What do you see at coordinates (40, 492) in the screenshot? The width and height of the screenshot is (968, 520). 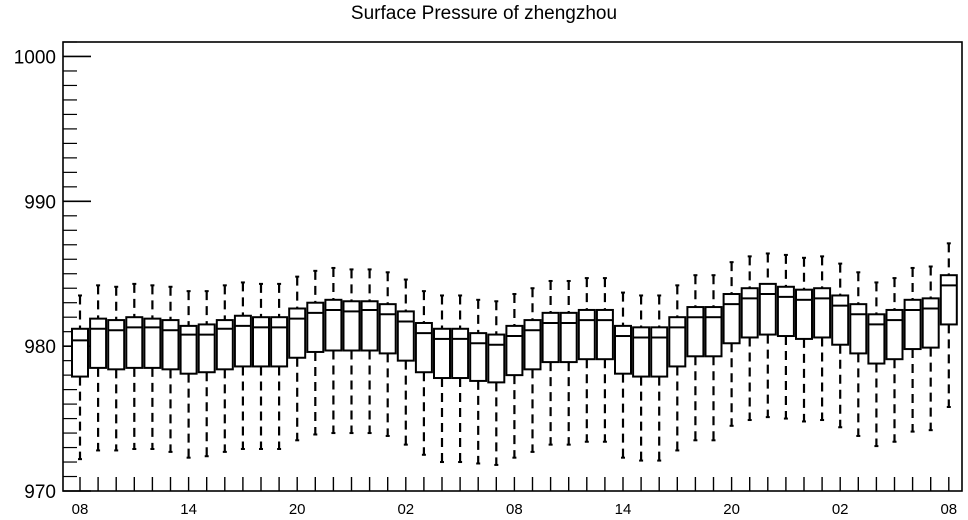 I see `y-tick-label: 970` at bounding box center [40, 492].